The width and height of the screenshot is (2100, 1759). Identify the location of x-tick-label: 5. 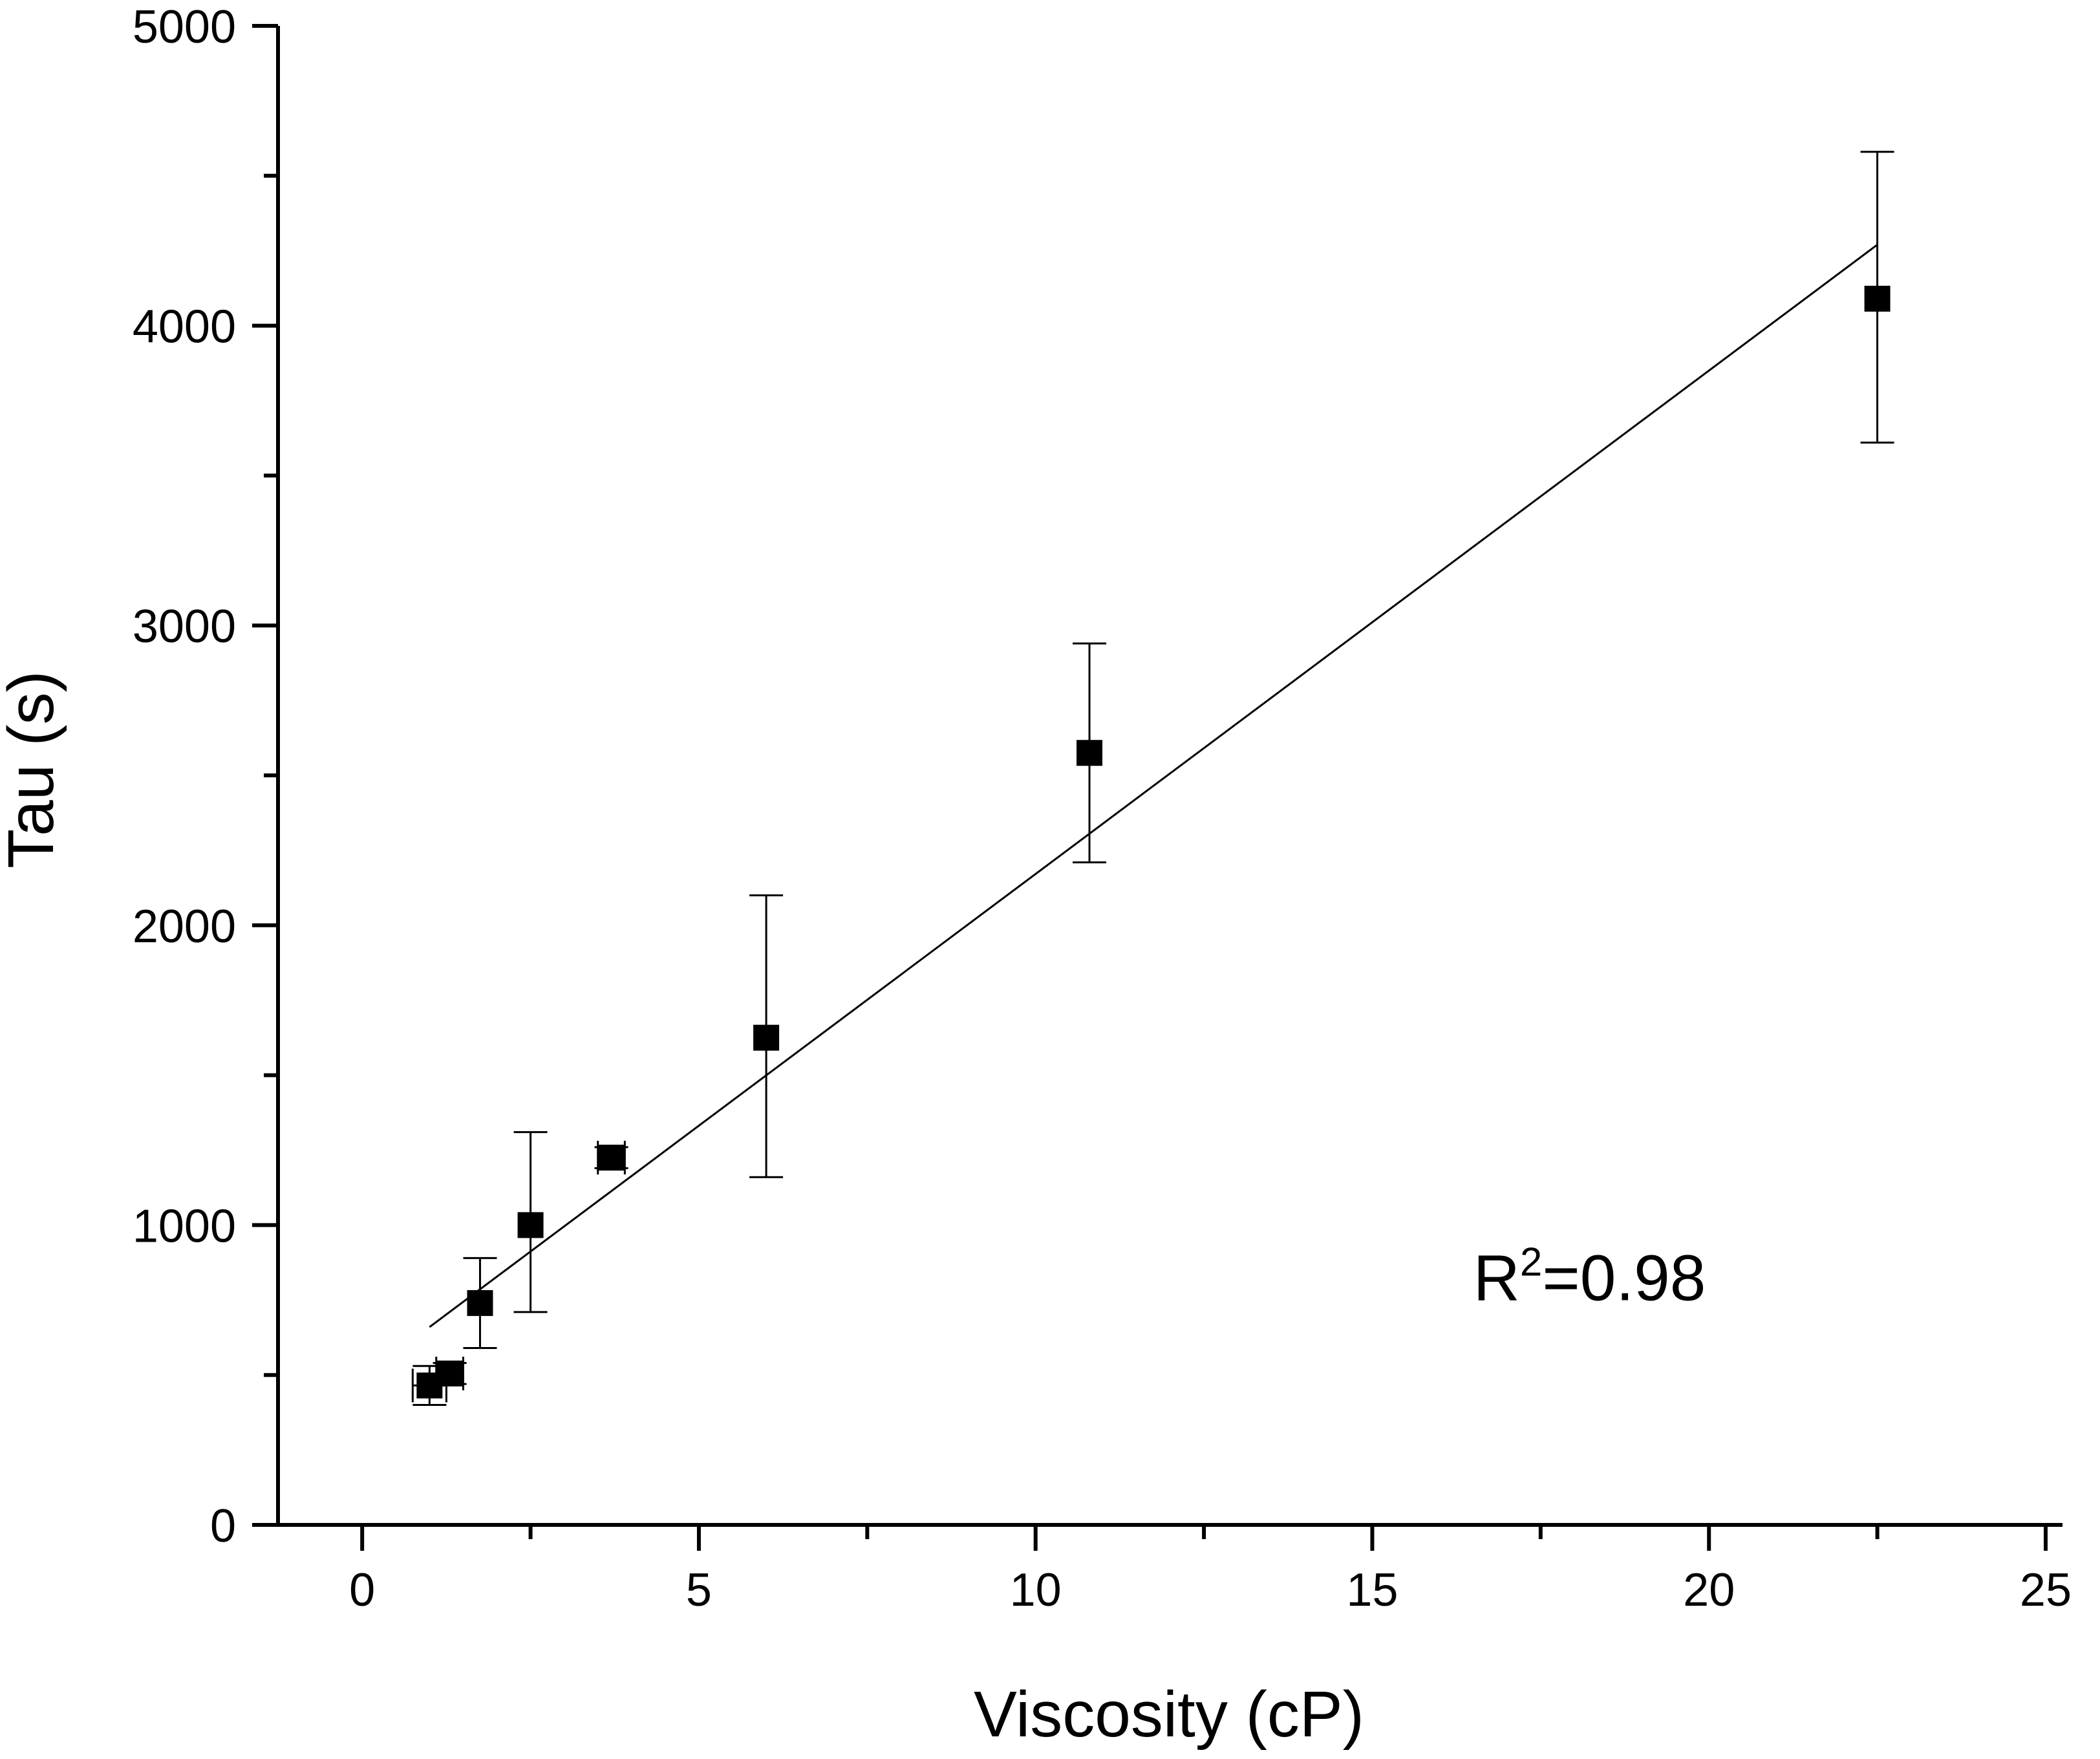
(699, 1590).